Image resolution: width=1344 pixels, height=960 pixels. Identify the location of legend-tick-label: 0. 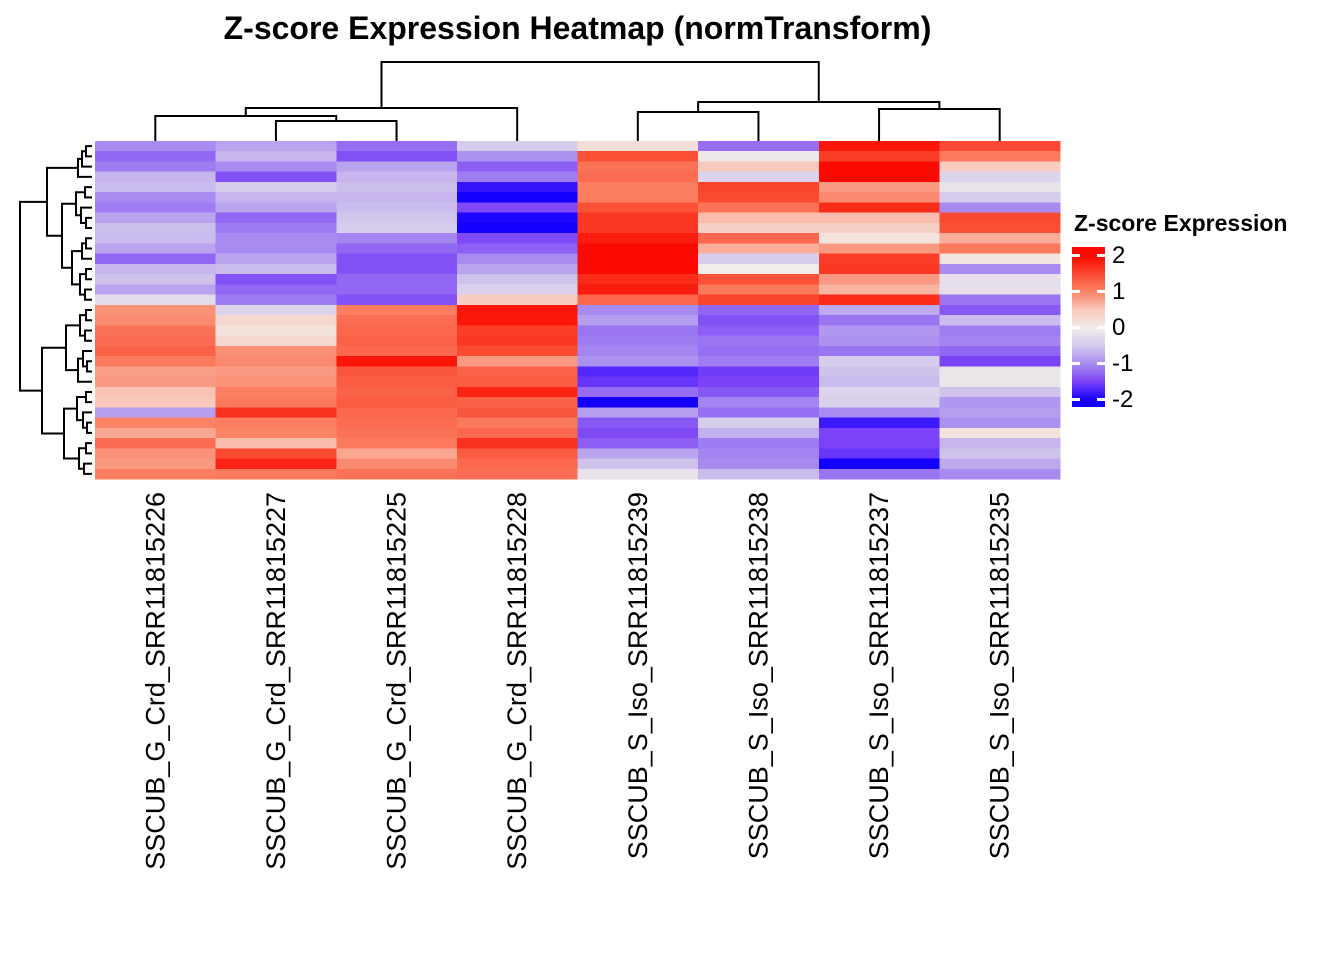
(1119, 327).